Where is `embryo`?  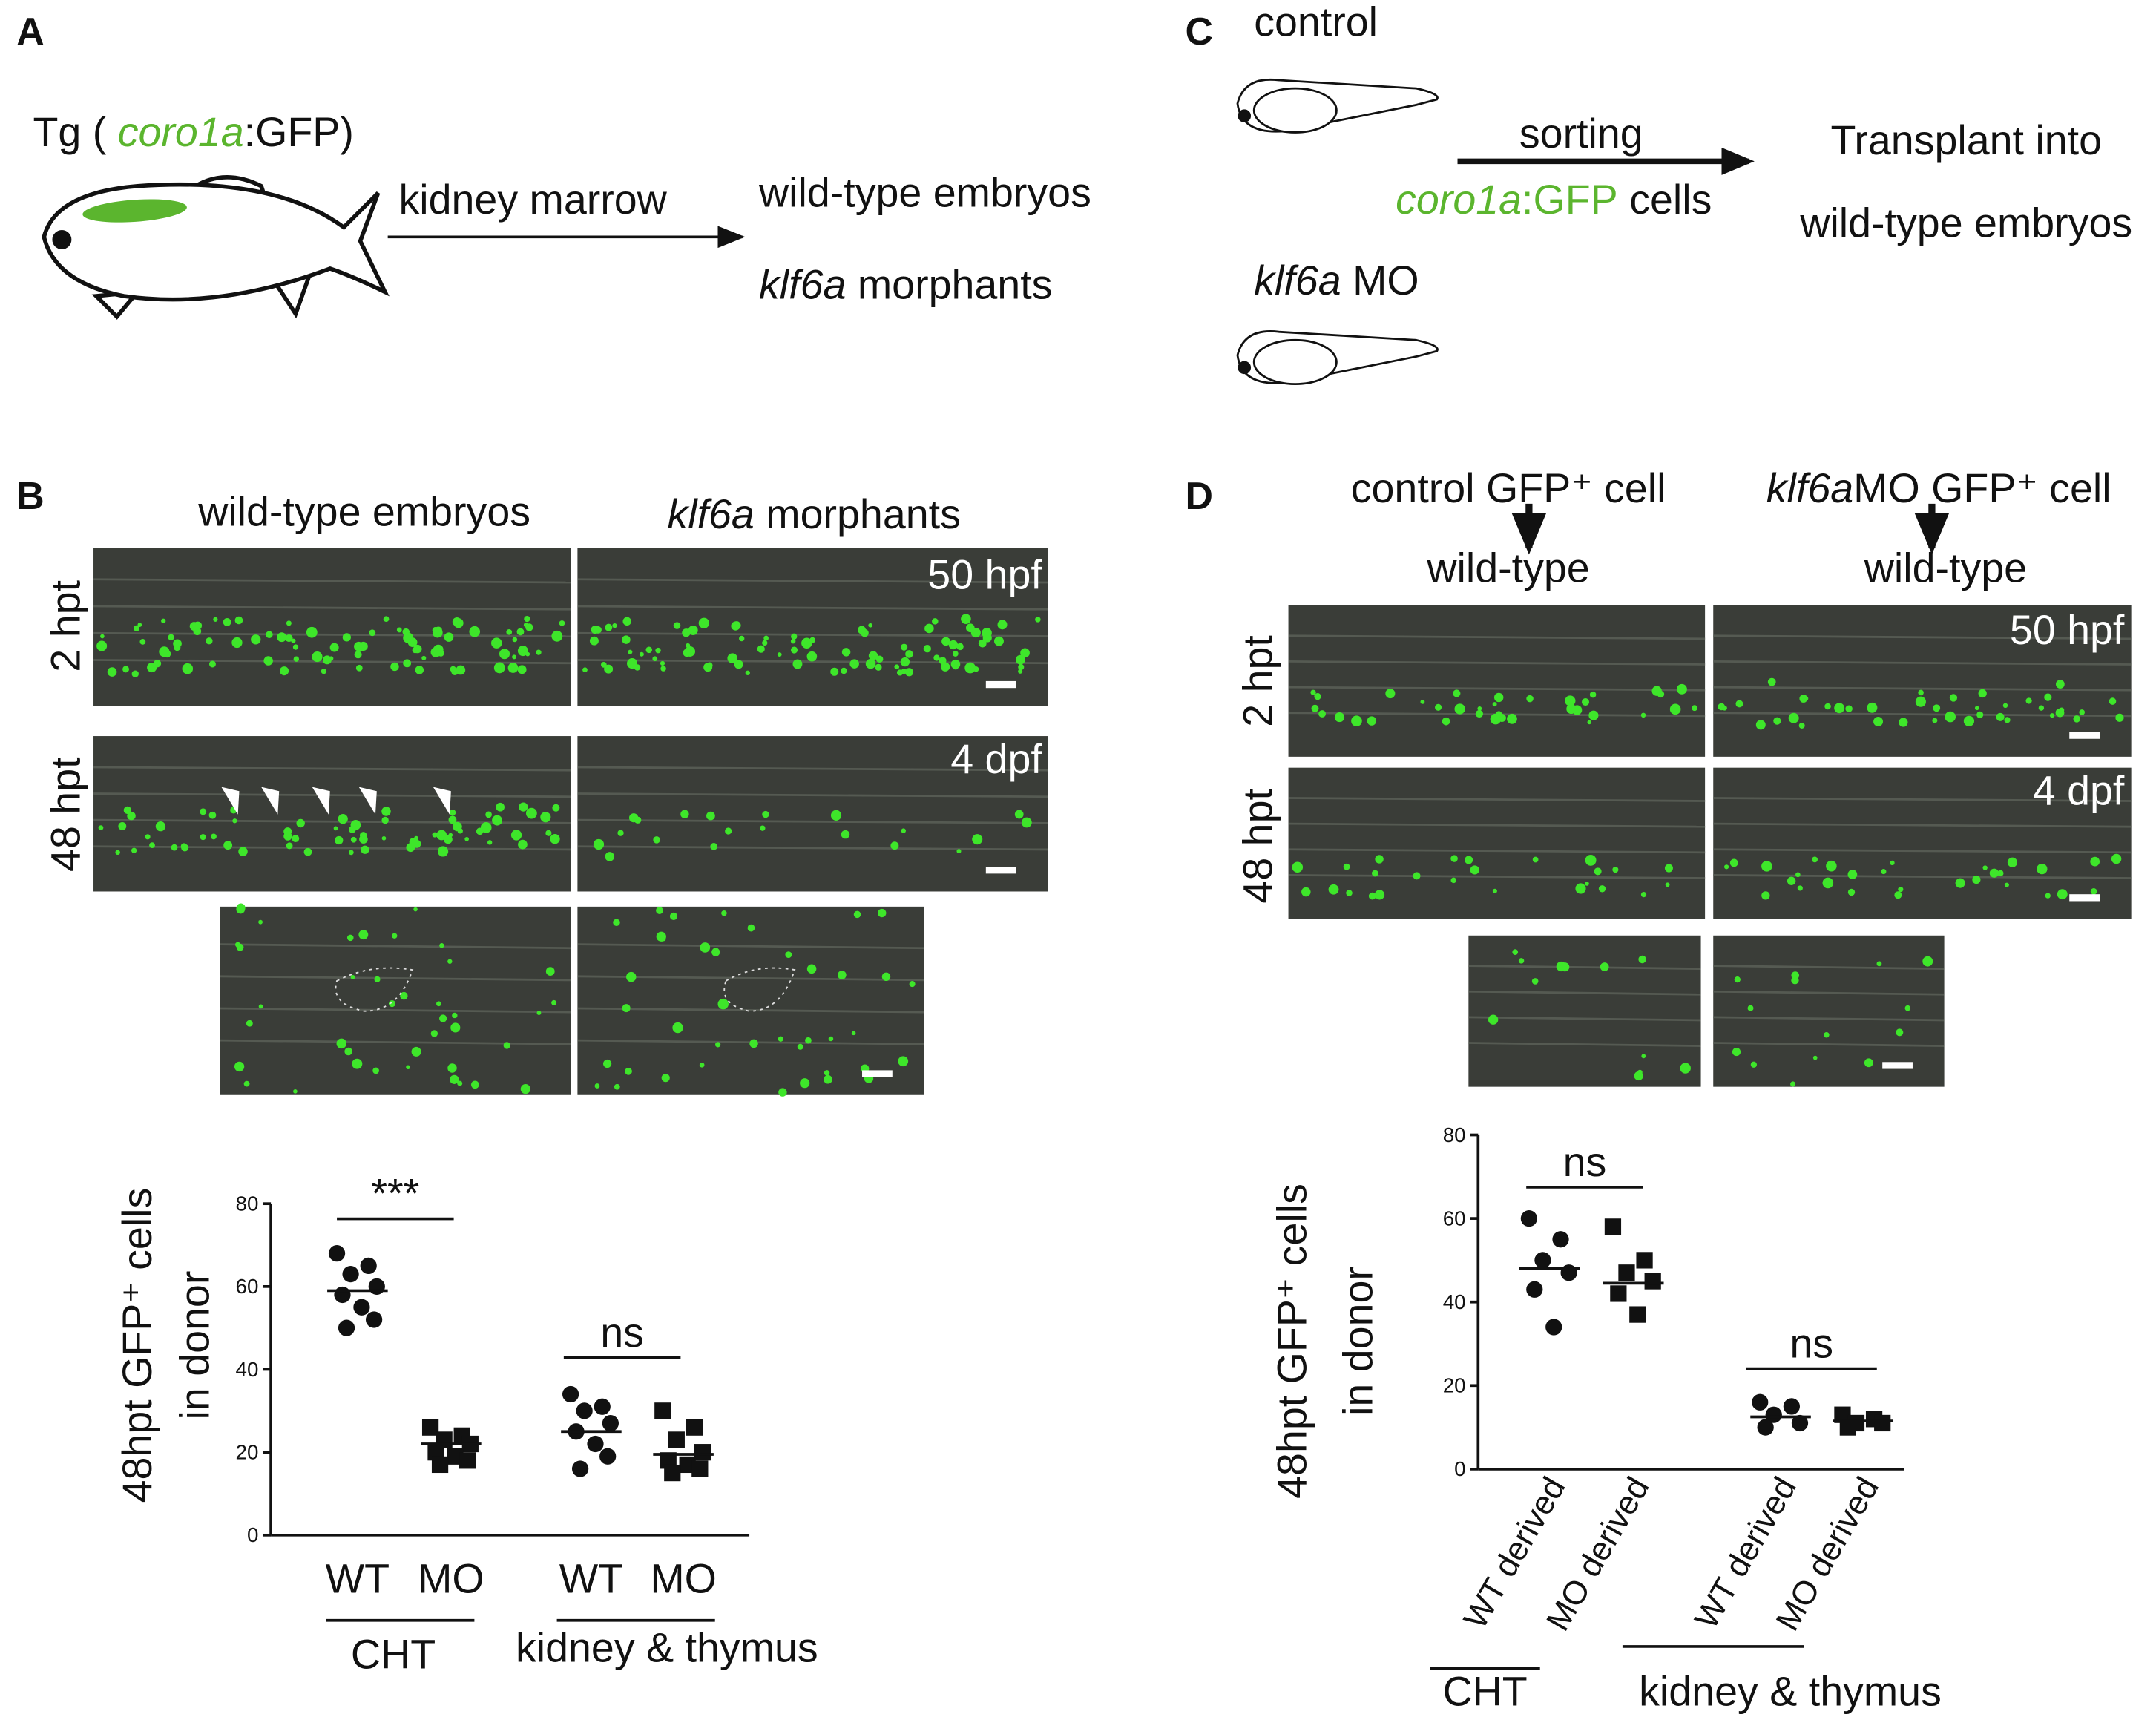 embryo is located at coordinates (1337, 357).